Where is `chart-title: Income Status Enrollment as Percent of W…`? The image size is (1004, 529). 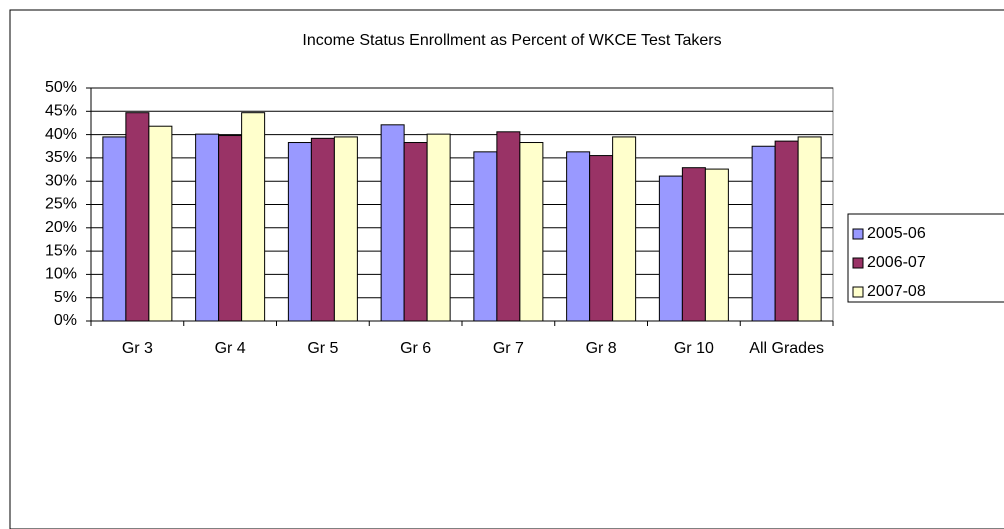
chart-title: Income Status Enrollment as Percent of W… is located at coordinates (511, 40).